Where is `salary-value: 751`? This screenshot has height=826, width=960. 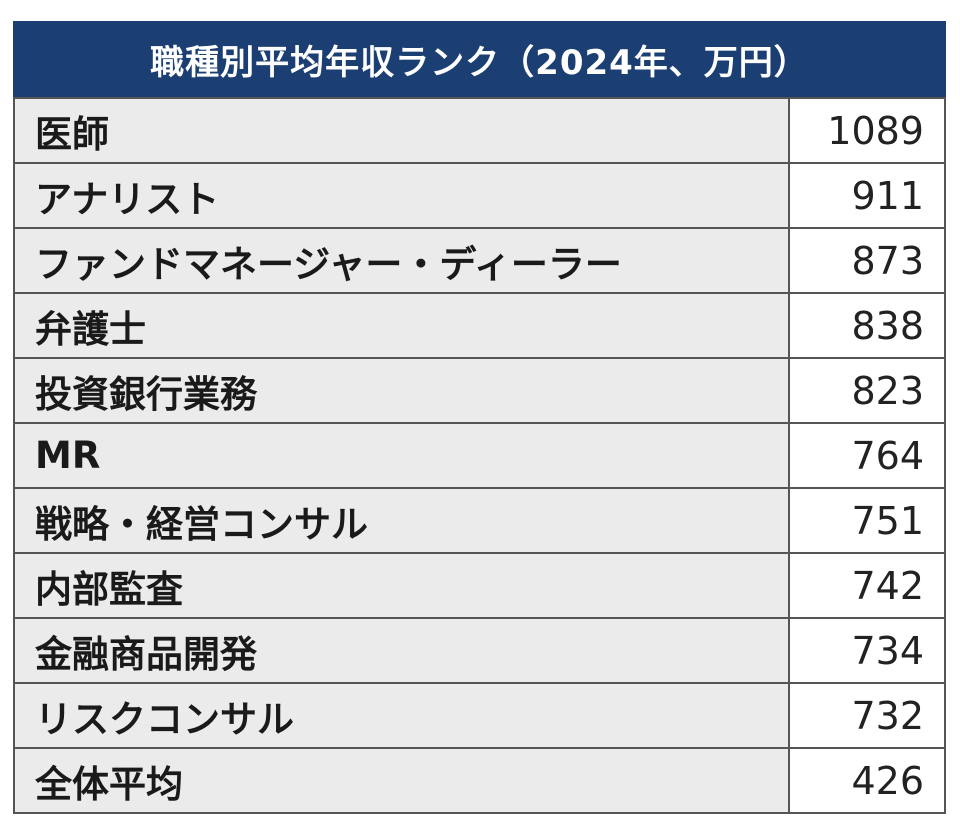
salary-value: 751 is located at coordinates (867, 520).